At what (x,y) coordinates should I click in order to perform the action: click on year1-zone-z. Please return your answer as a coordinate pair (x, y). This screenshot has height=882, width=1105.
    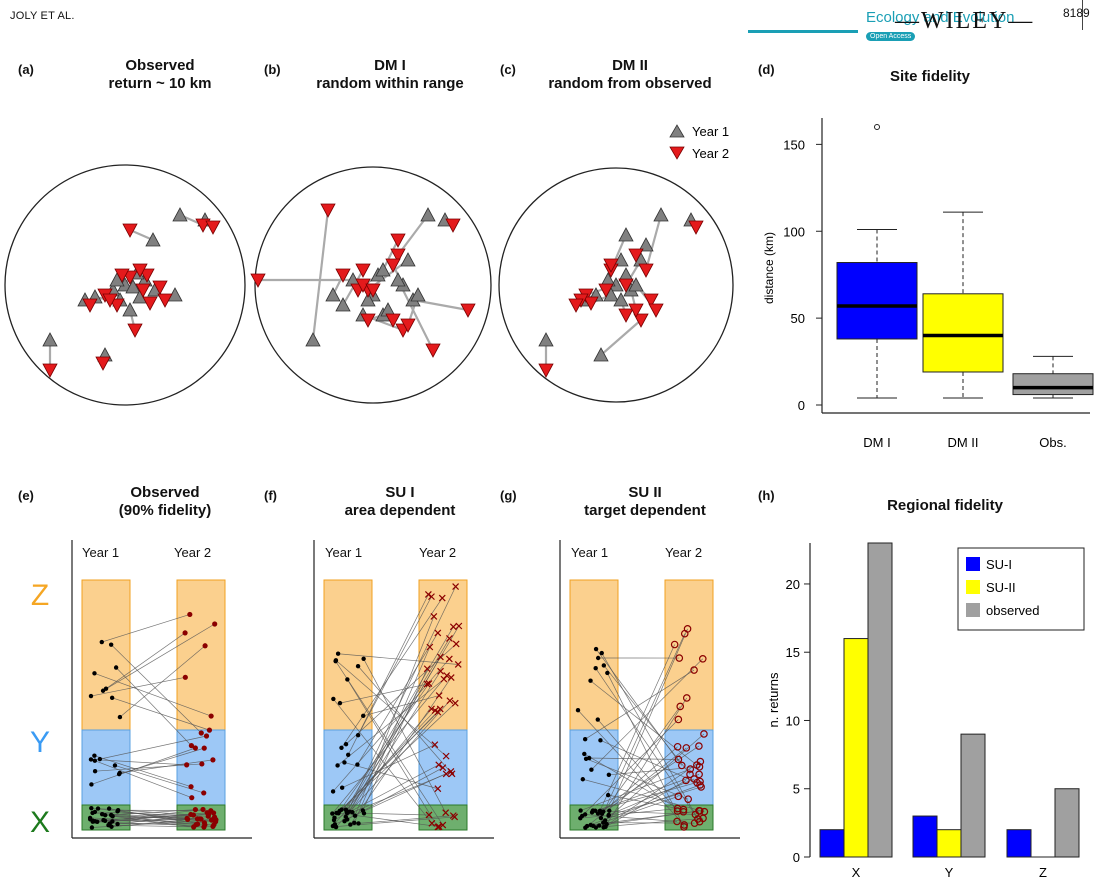
    Looking at the image, I should click on (594, 655).